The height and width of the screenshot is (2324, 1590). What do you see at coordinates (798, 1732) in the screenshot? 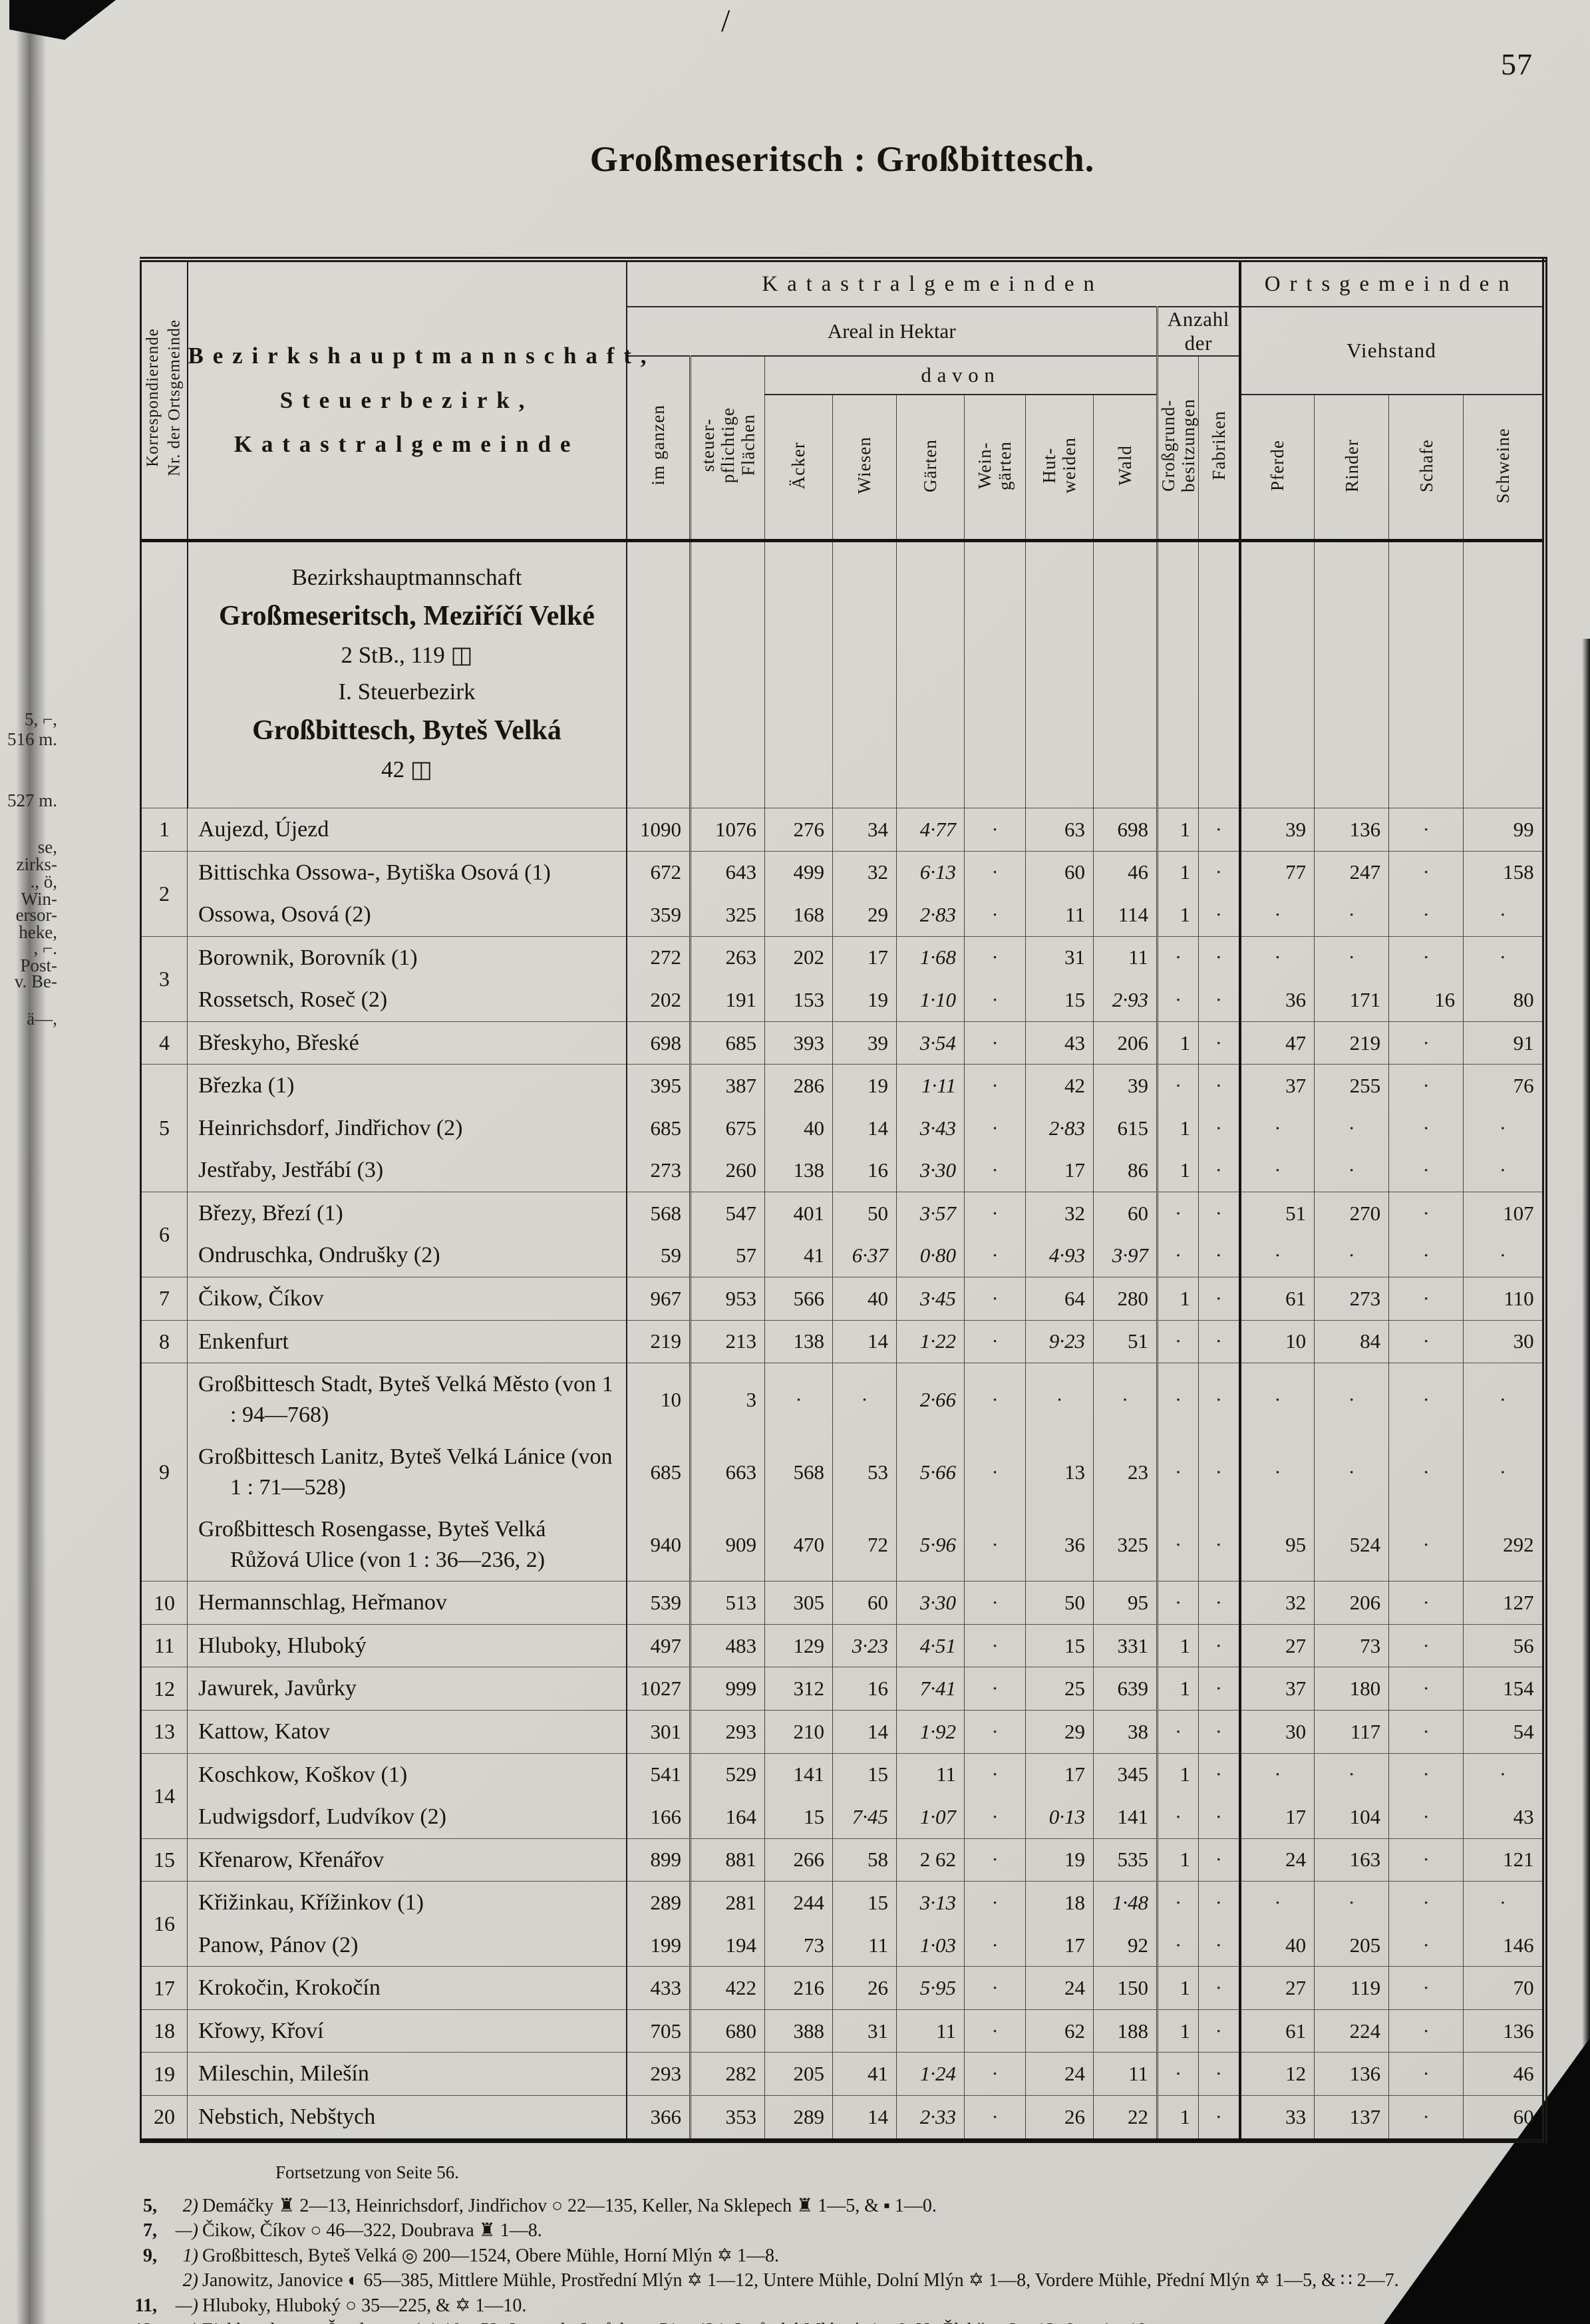
I see `value-cell: 210` at bounding box center [798, 1732].